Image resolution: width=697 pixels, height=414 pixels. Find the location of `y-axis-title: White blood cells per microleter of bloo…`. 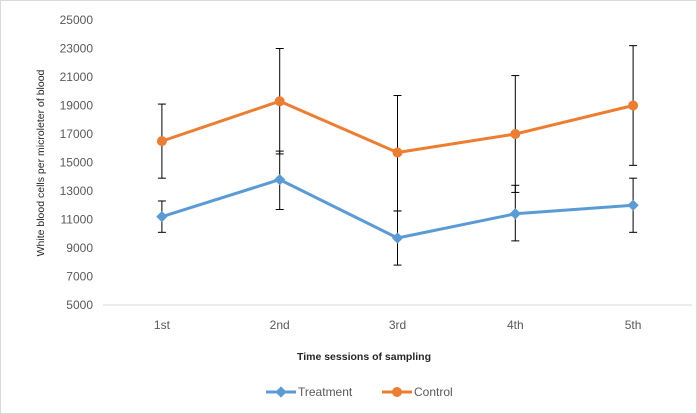

y-axis-title: White blood cells per microleter of bloo… is located at coordinates (41, 162).